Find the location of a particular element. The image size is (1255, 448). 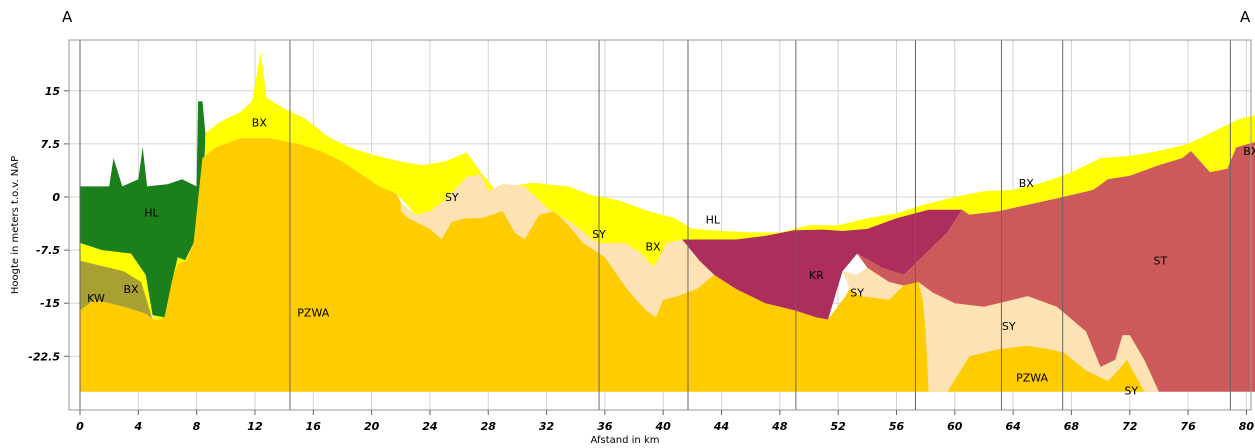

unit-label-bx-16: BX is located at coordinates (1249, 151).